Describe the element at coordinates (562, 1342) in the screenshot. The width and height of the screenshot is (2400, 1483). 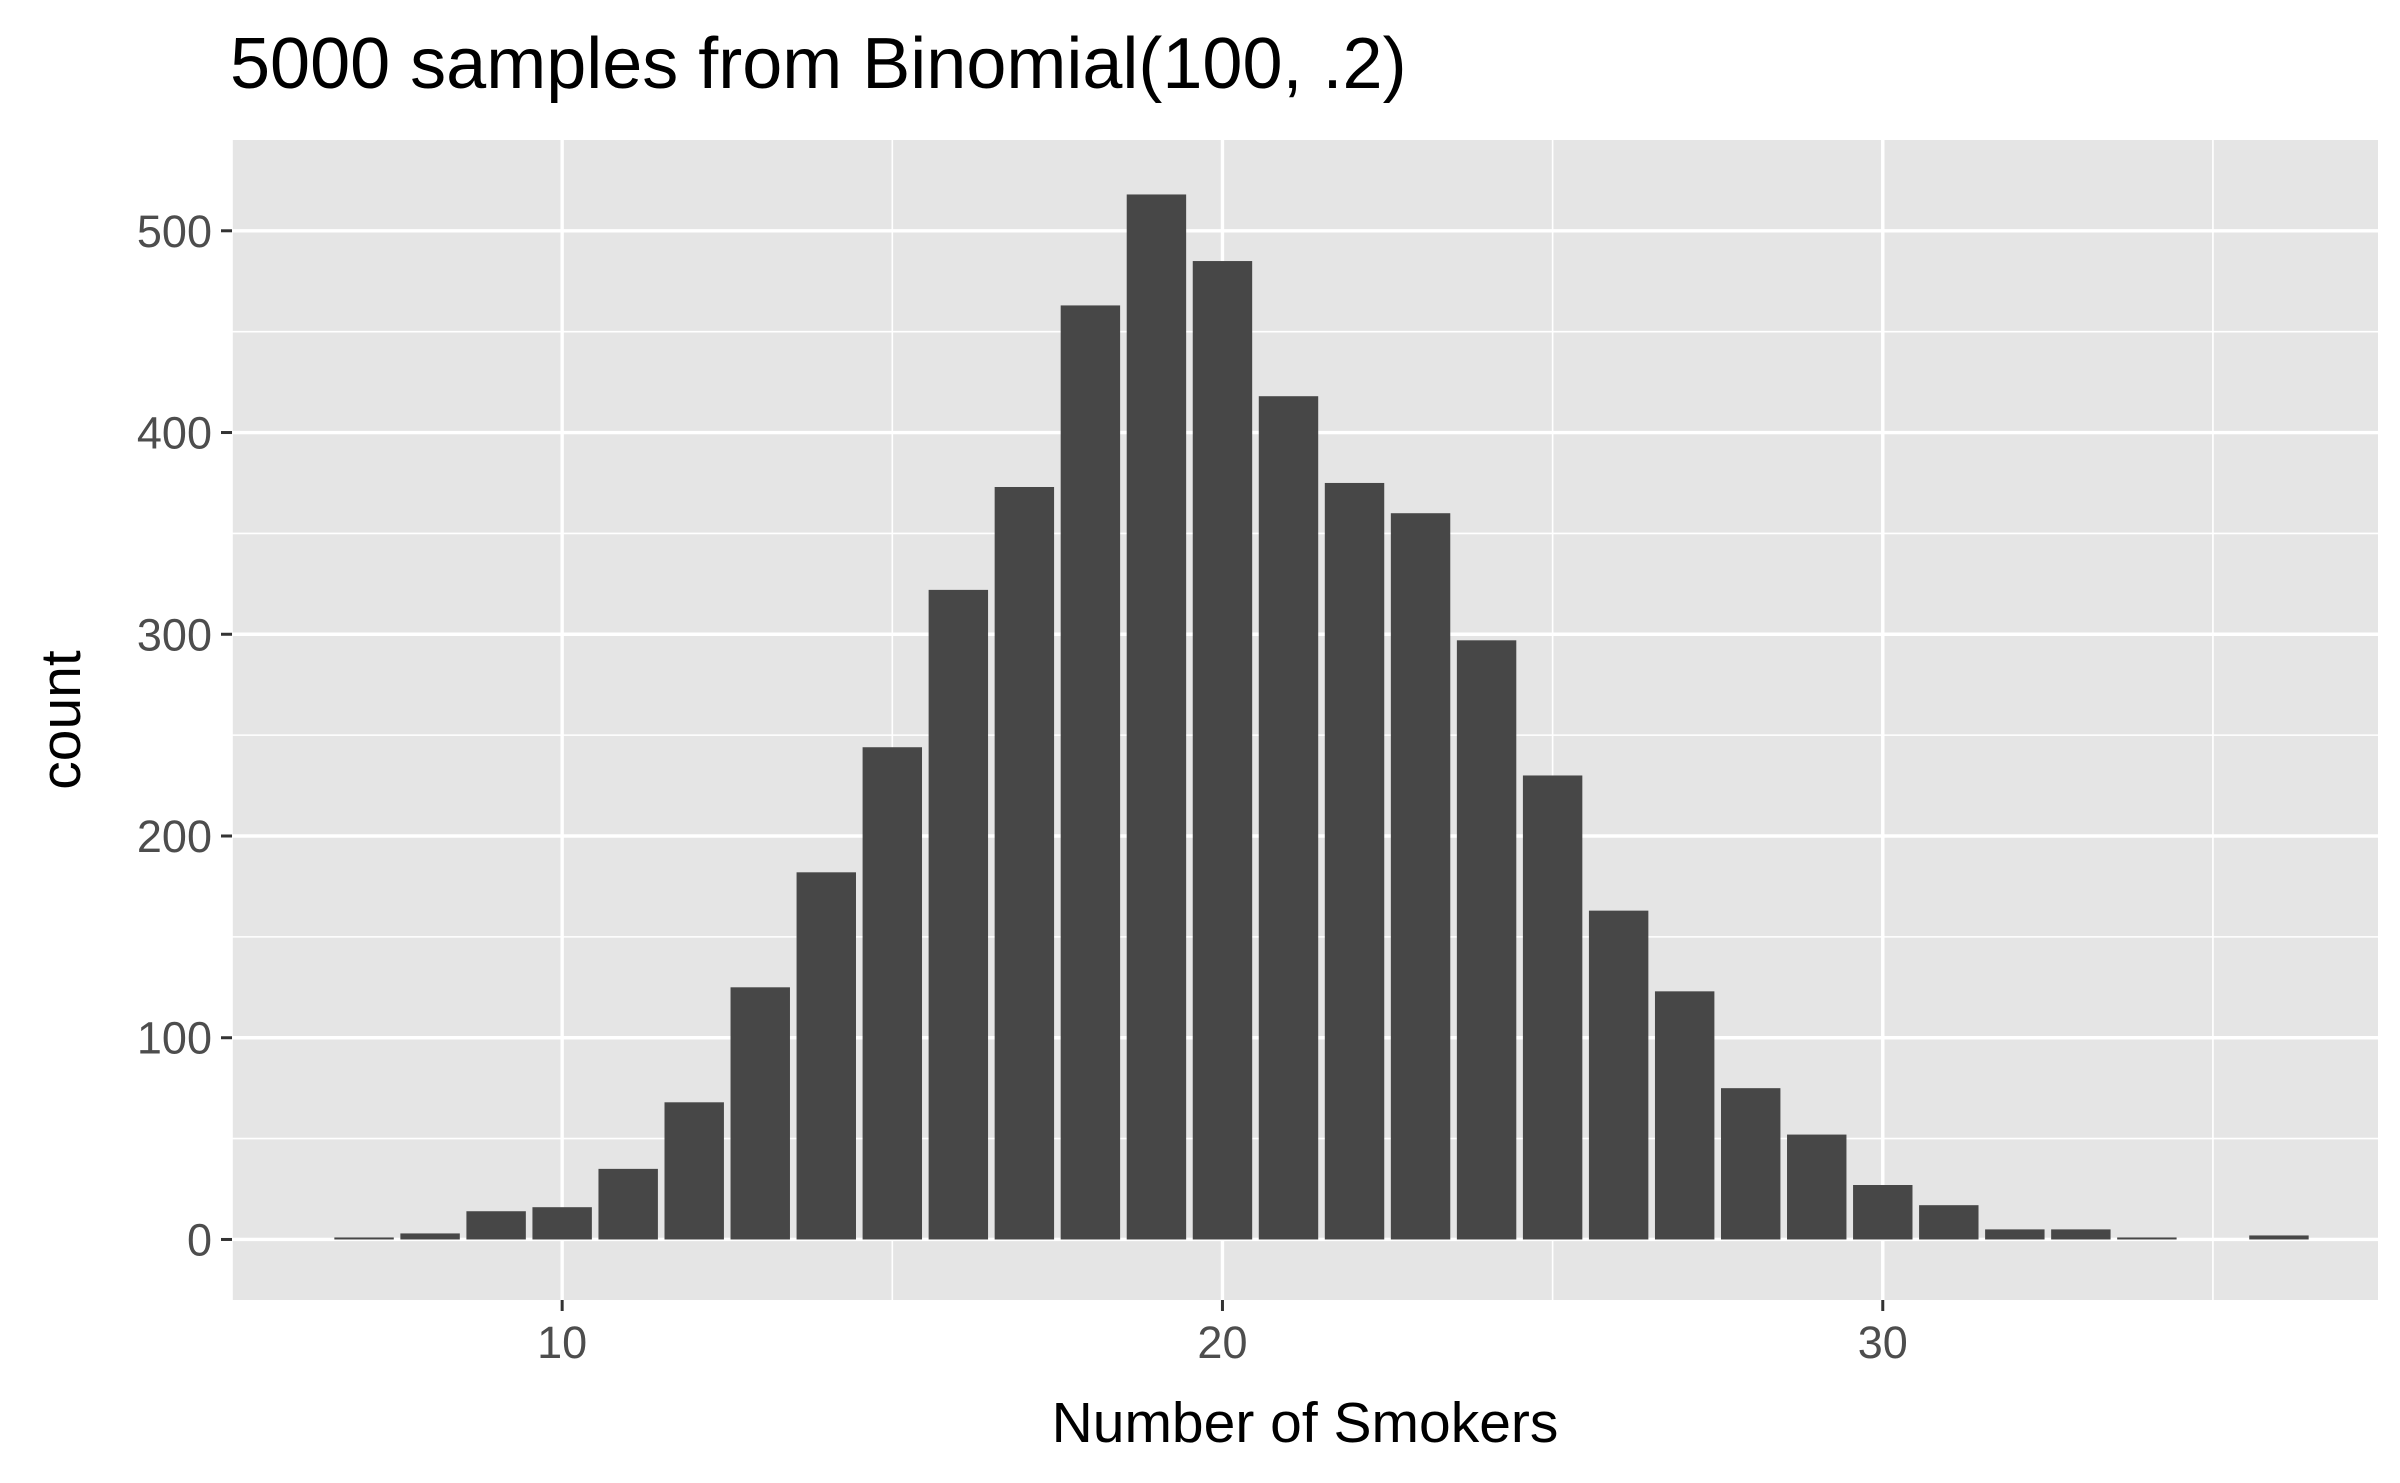
I see `x-tick-label: 10` at that location.